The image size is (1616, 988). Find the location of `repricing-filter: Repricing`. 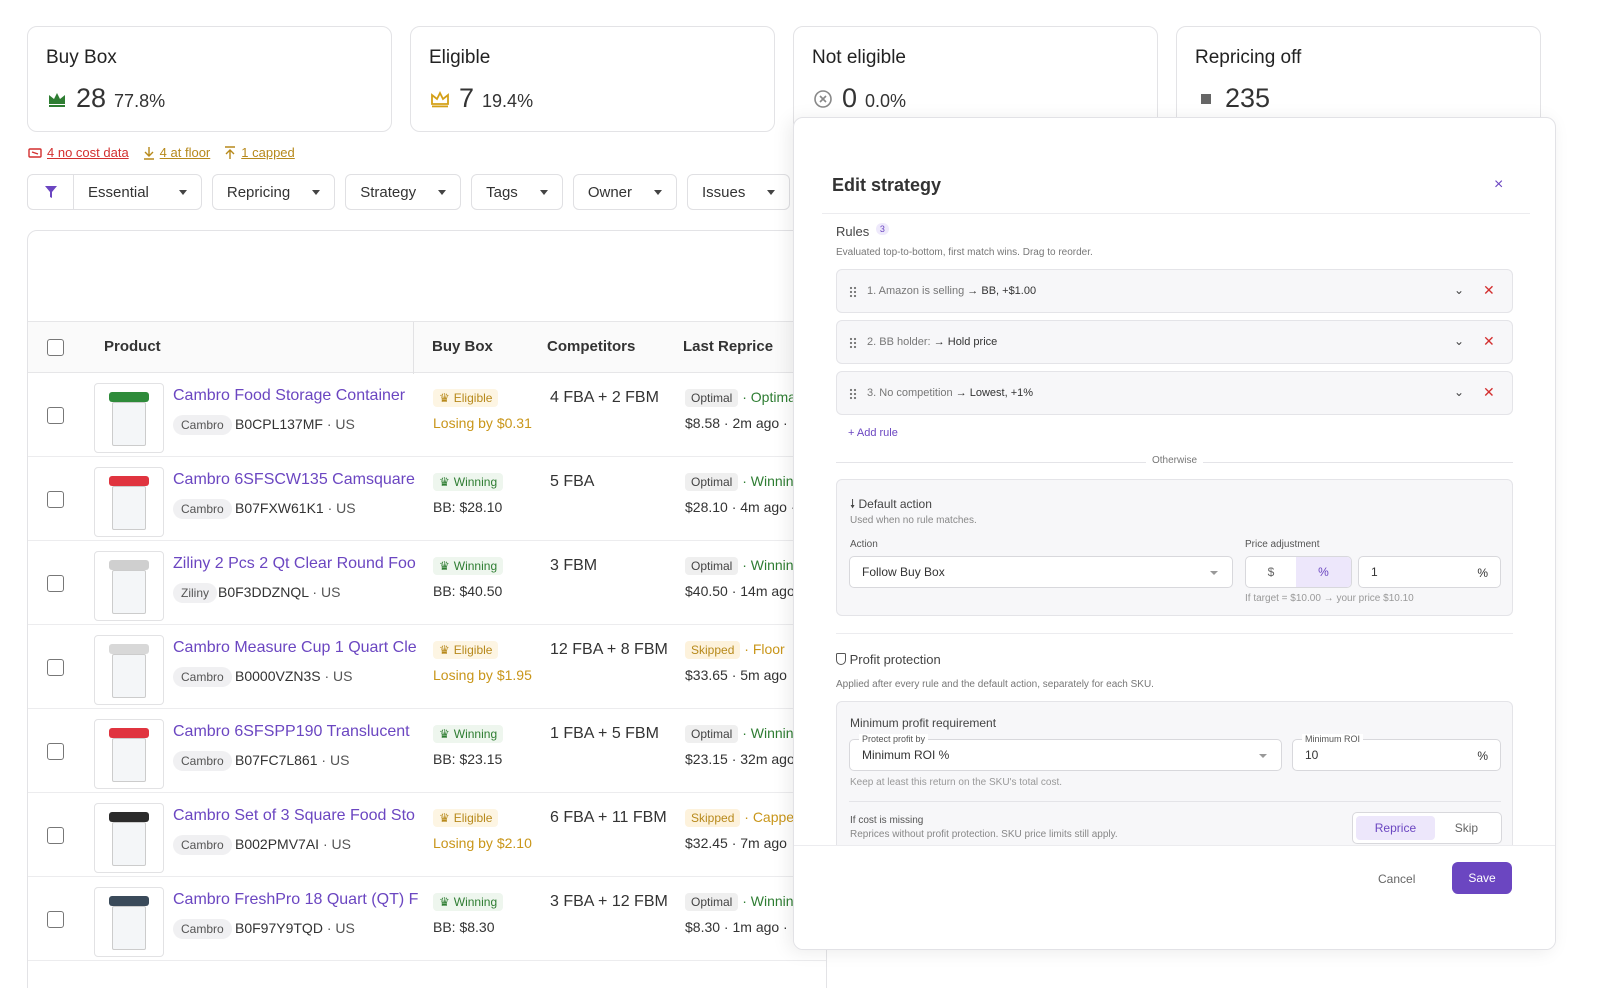

repricing-filter: Repricing is located at coordinates (273, 192).